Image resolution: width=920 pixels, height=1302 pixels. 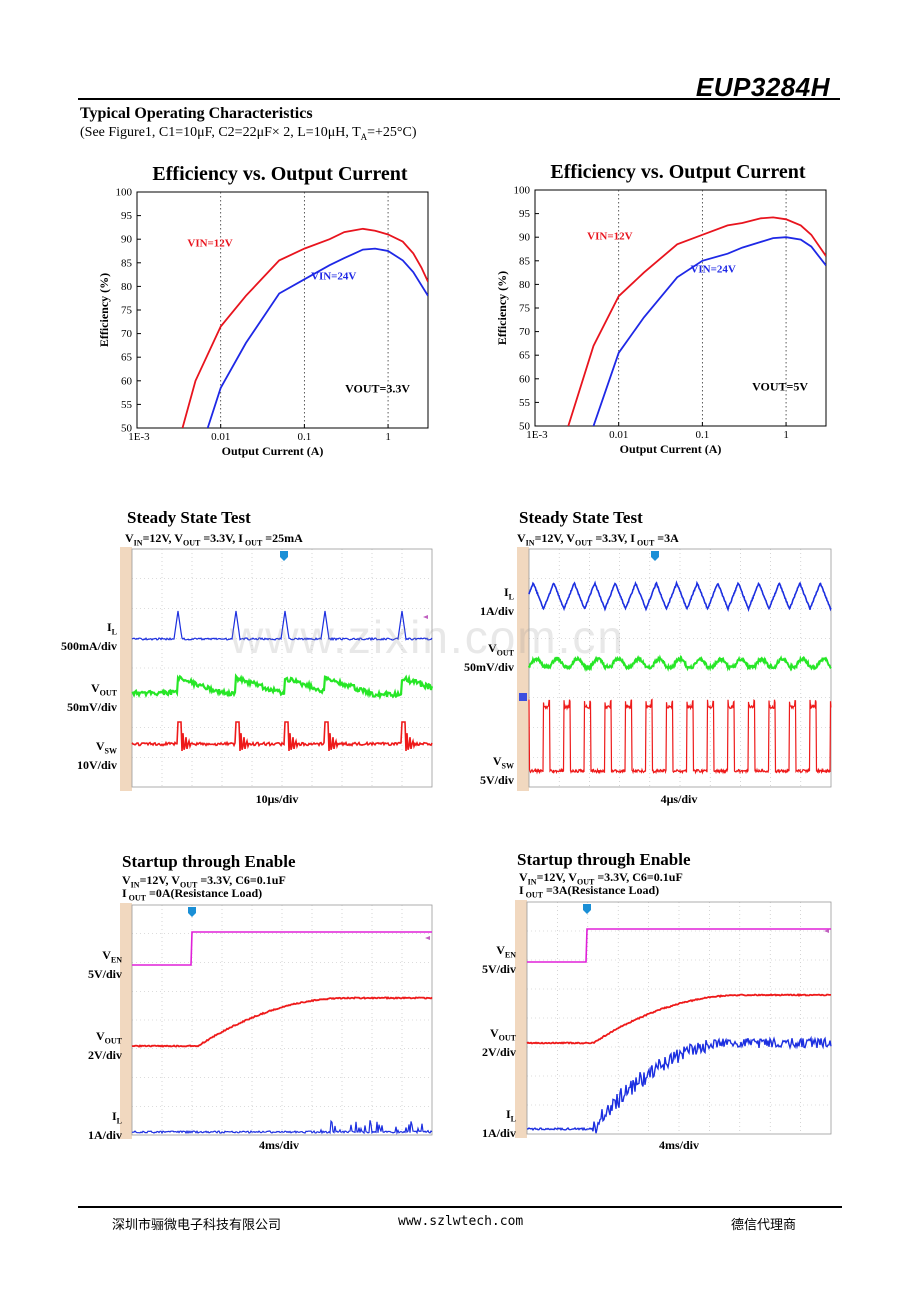 What do you see at coordinates (377, 389) in the screenshot?
I see `vout-annotation: VOUT=3.3V` at bounding box center [377, 389].